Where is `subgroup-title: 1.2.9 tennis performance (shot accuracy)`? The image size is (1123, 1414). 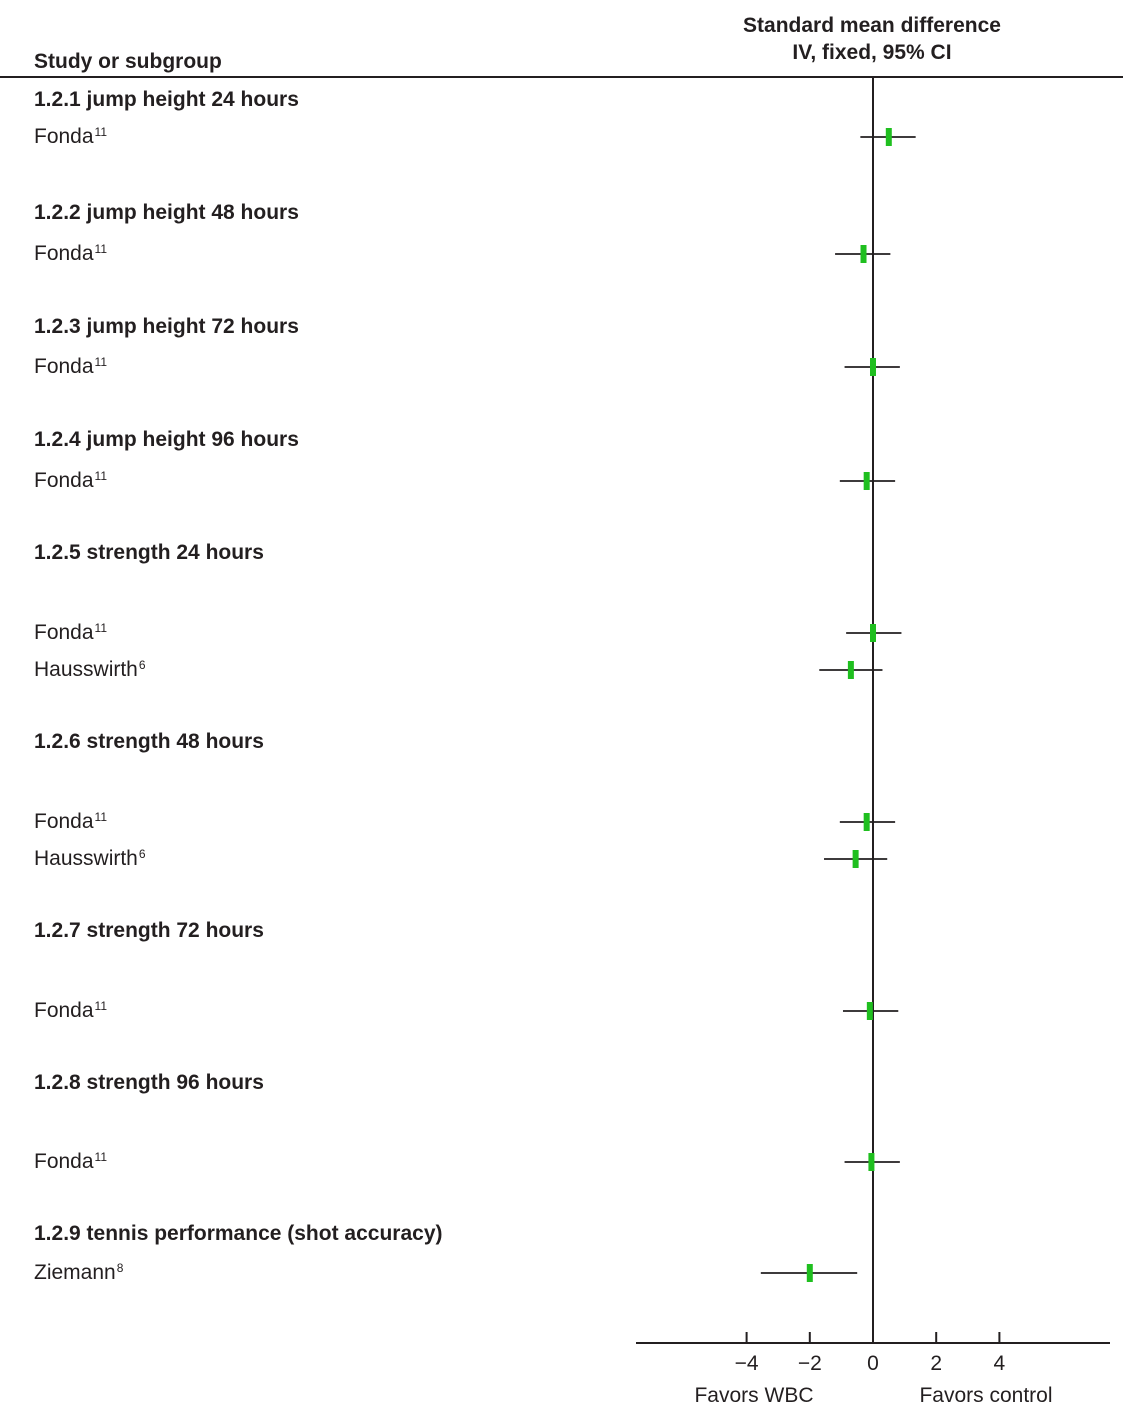 subgroup-title: 1.2.9 tennis performance (shot accuracy) is located at coordinates (238, 1233).